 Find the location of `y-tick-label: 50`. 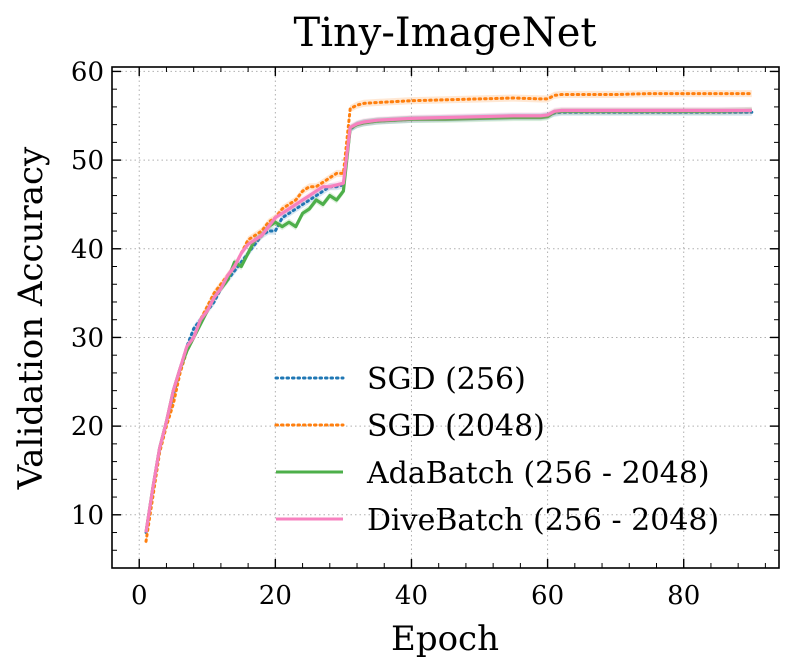

y-tick-label: 50 is located at coordinates (87, 161).